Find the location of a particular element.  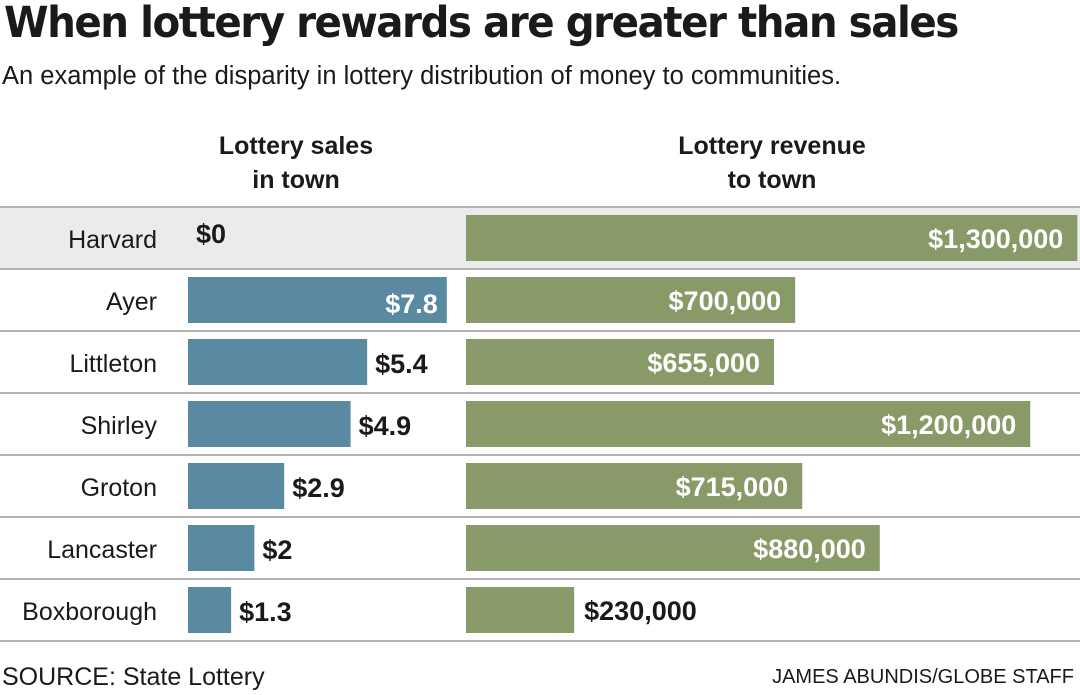

sales-bar-littleton is located at coordinates (278, 362).